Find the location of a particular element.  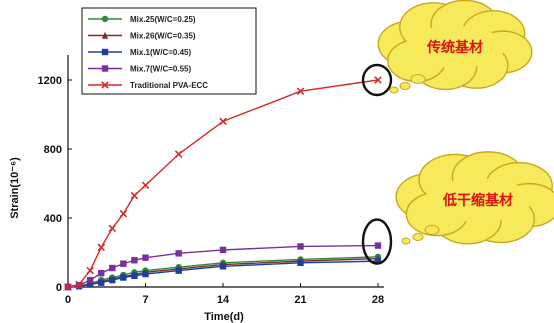

legend-box is located at coordinates (169, 51).